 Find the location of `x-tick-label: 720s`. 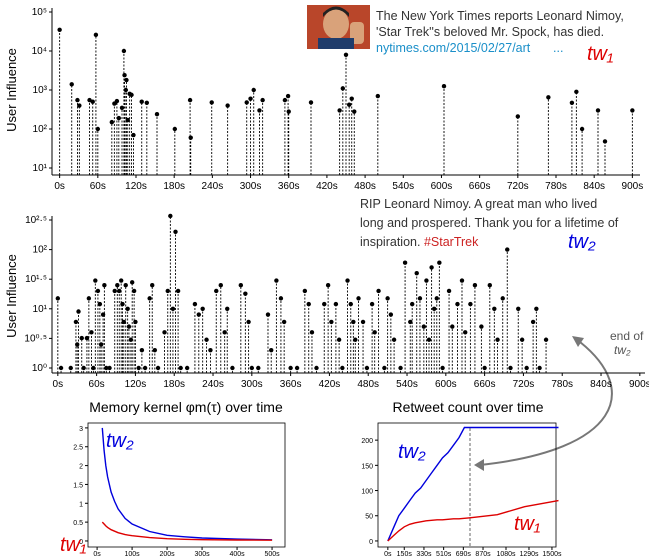

x-tick-label: 720s is located at coordinates (524, 384).